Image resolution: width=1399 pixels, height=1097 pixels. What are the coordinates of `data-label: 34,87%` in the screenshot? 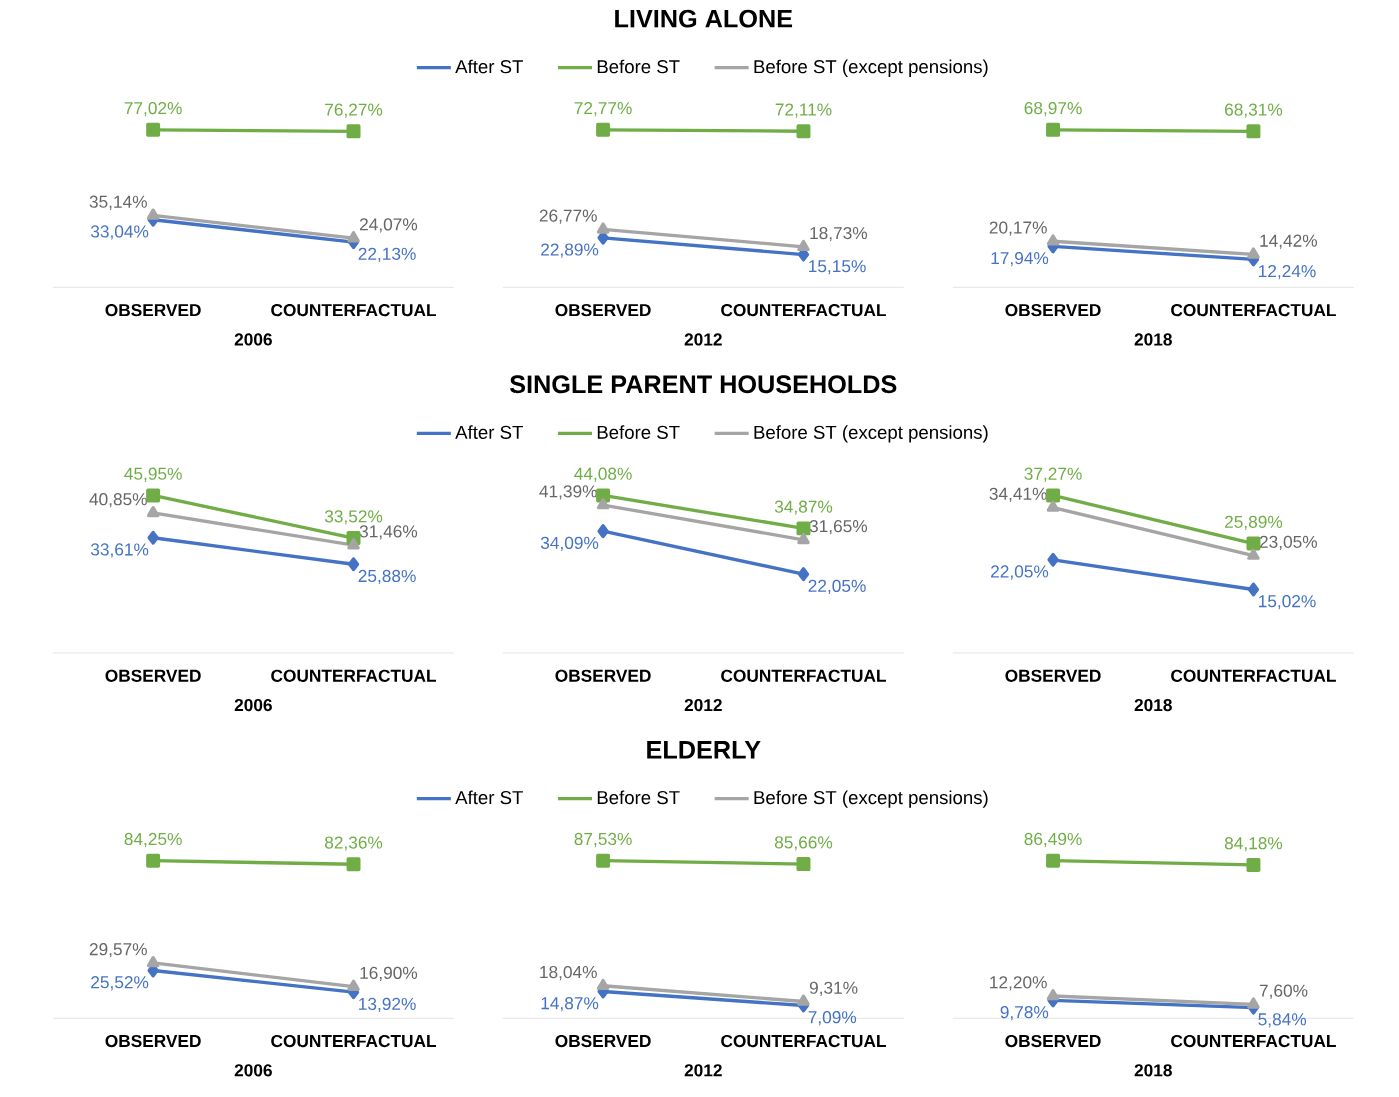 It's located at (803, 508).